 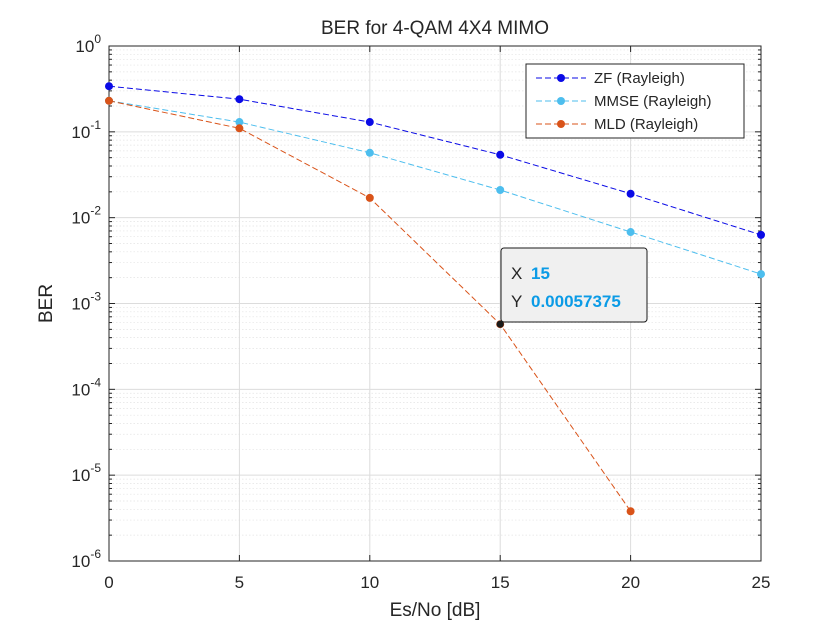 What do you see at coordinates (88, 44) in the screenshot?
I see `y-tick-label: 10⁰` at bounding box center [88, 44].